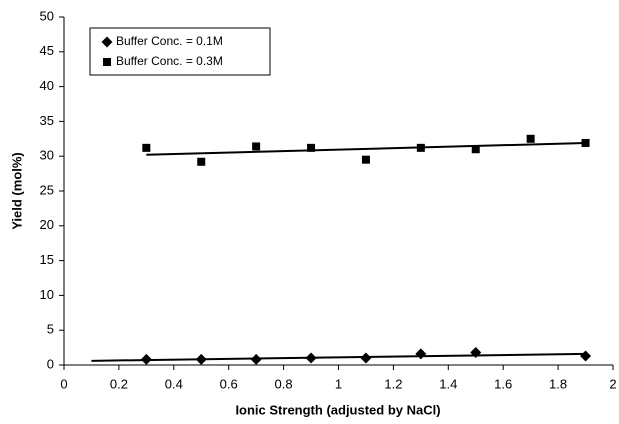 The width and height of the screenshot is (619, 424). I want to click on y-tick-label: 30, so click(47, 155).